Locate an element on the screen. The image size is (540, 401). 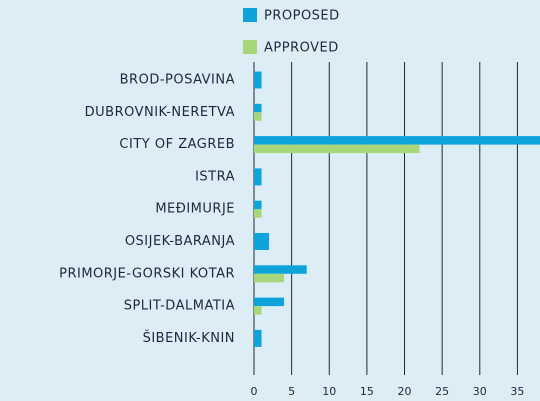
x-tick-label: 30 is located at coordinates (480, 391).